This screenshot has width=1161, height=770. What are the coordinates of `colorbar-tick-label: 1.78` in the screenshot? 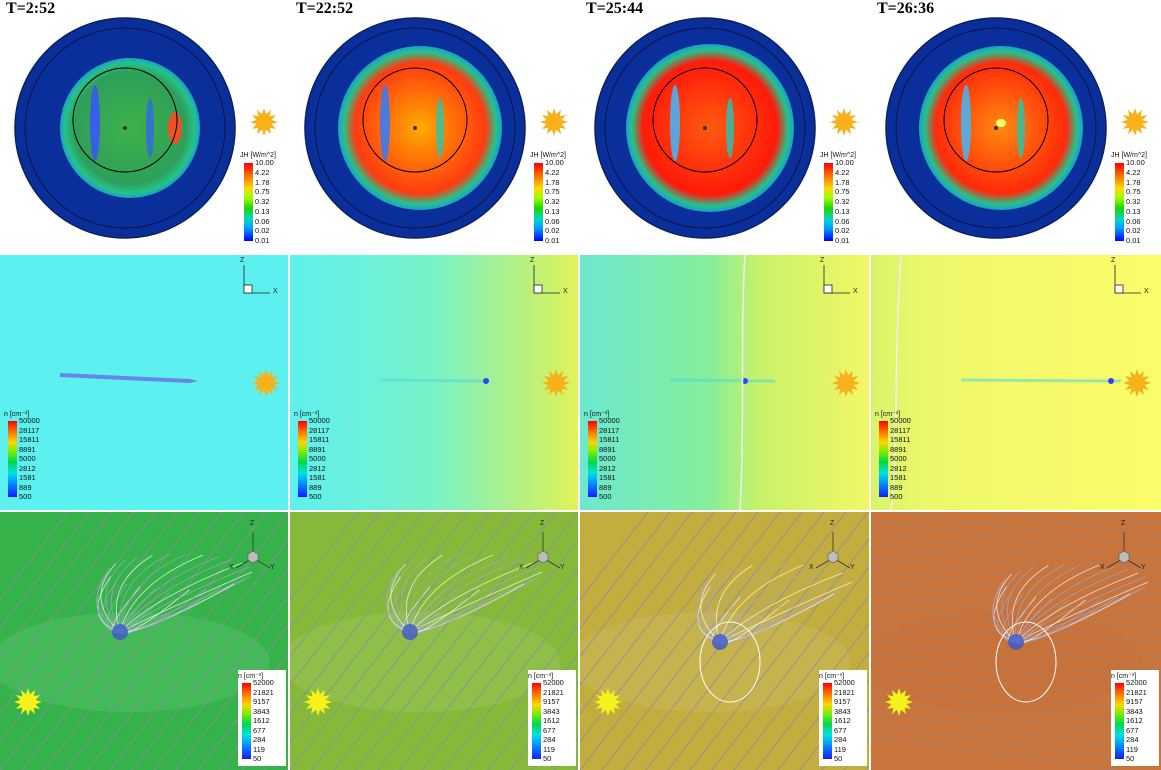 It's located at (262, 182).